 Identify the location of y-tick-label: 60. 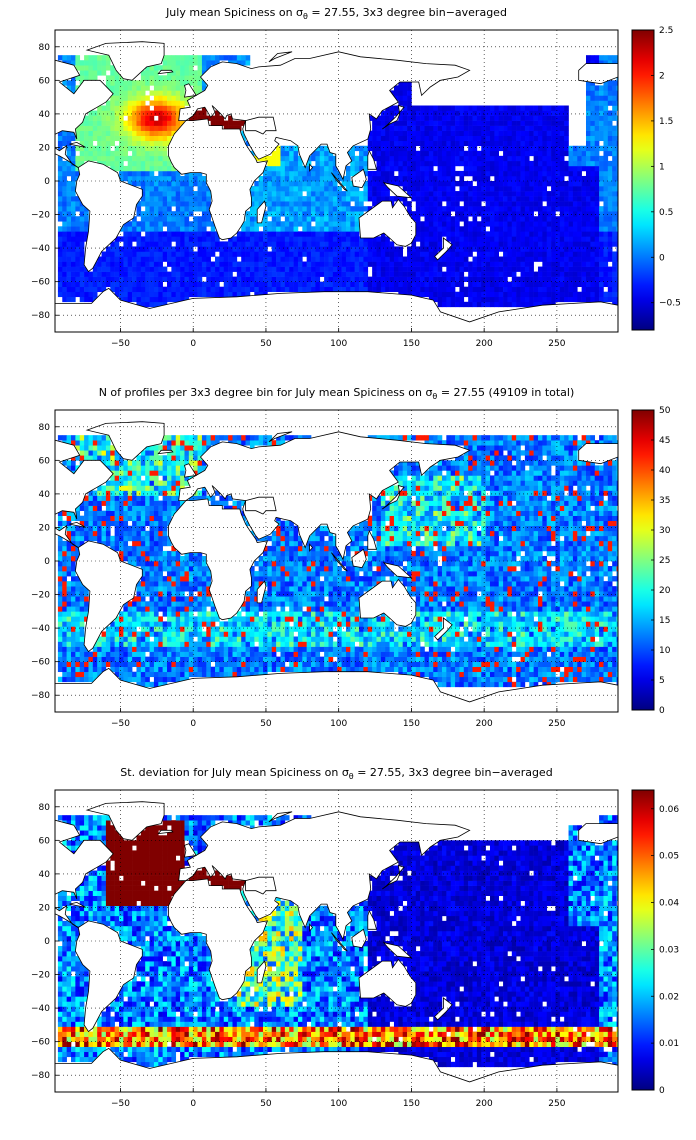
(45, 81).